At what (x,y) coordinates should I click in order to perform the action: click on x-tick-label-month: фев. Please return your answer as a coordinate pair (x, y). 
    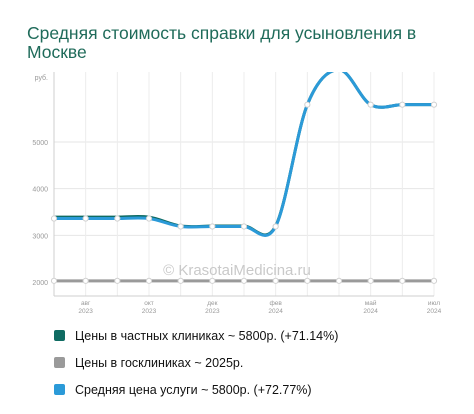
    Looking at the image, I should click on (275, 303).